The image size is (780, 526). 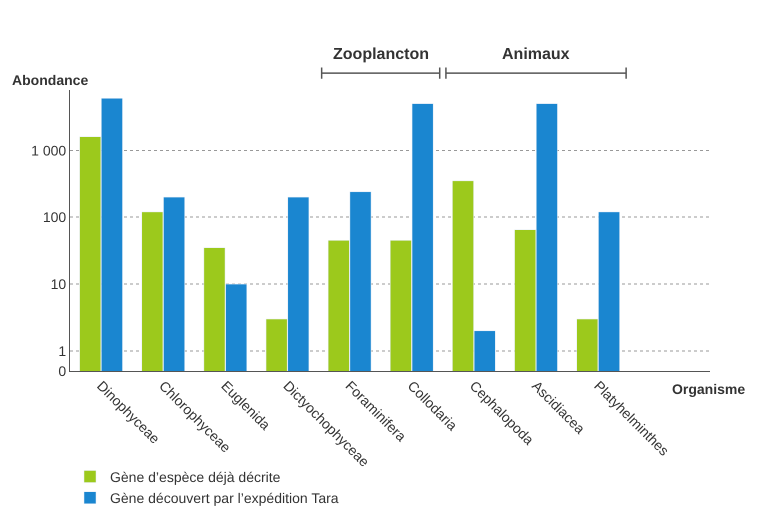 What do you see at coordinates (62, 370) in the screenshot?
I see `y-tick-label: 0` at bounding box center [62, 370].